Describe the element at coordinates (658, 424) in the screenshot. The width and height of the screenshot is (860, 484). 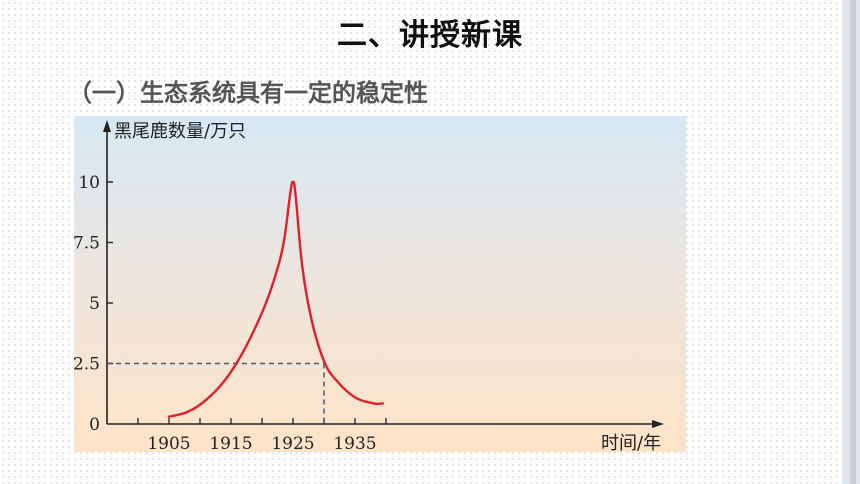
I see `x-axis-arrow` at that location.